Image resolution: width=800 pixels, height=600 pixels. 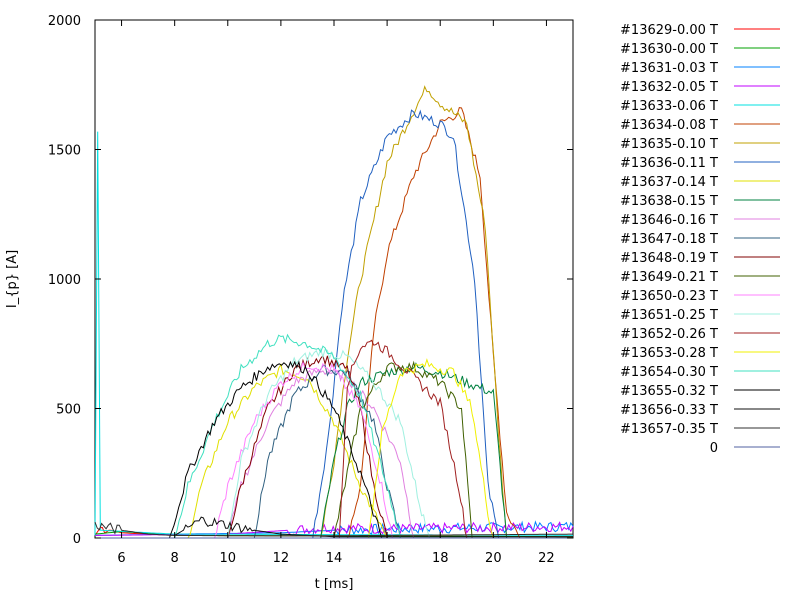 What do you see at coordinates (669, 258) in the screenshot?
I see `legend-label: #13648-0.19 T` at bounding box center [669, 258].